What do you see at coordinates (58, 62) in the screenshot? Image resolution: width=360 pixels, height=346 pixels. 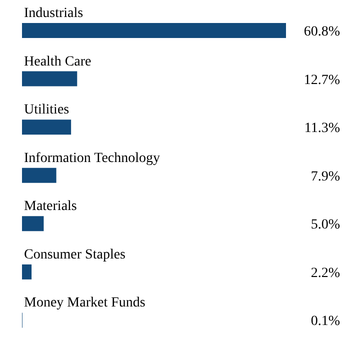 I see `y-tick-label: Health Care` at bounding box center [58, 62].